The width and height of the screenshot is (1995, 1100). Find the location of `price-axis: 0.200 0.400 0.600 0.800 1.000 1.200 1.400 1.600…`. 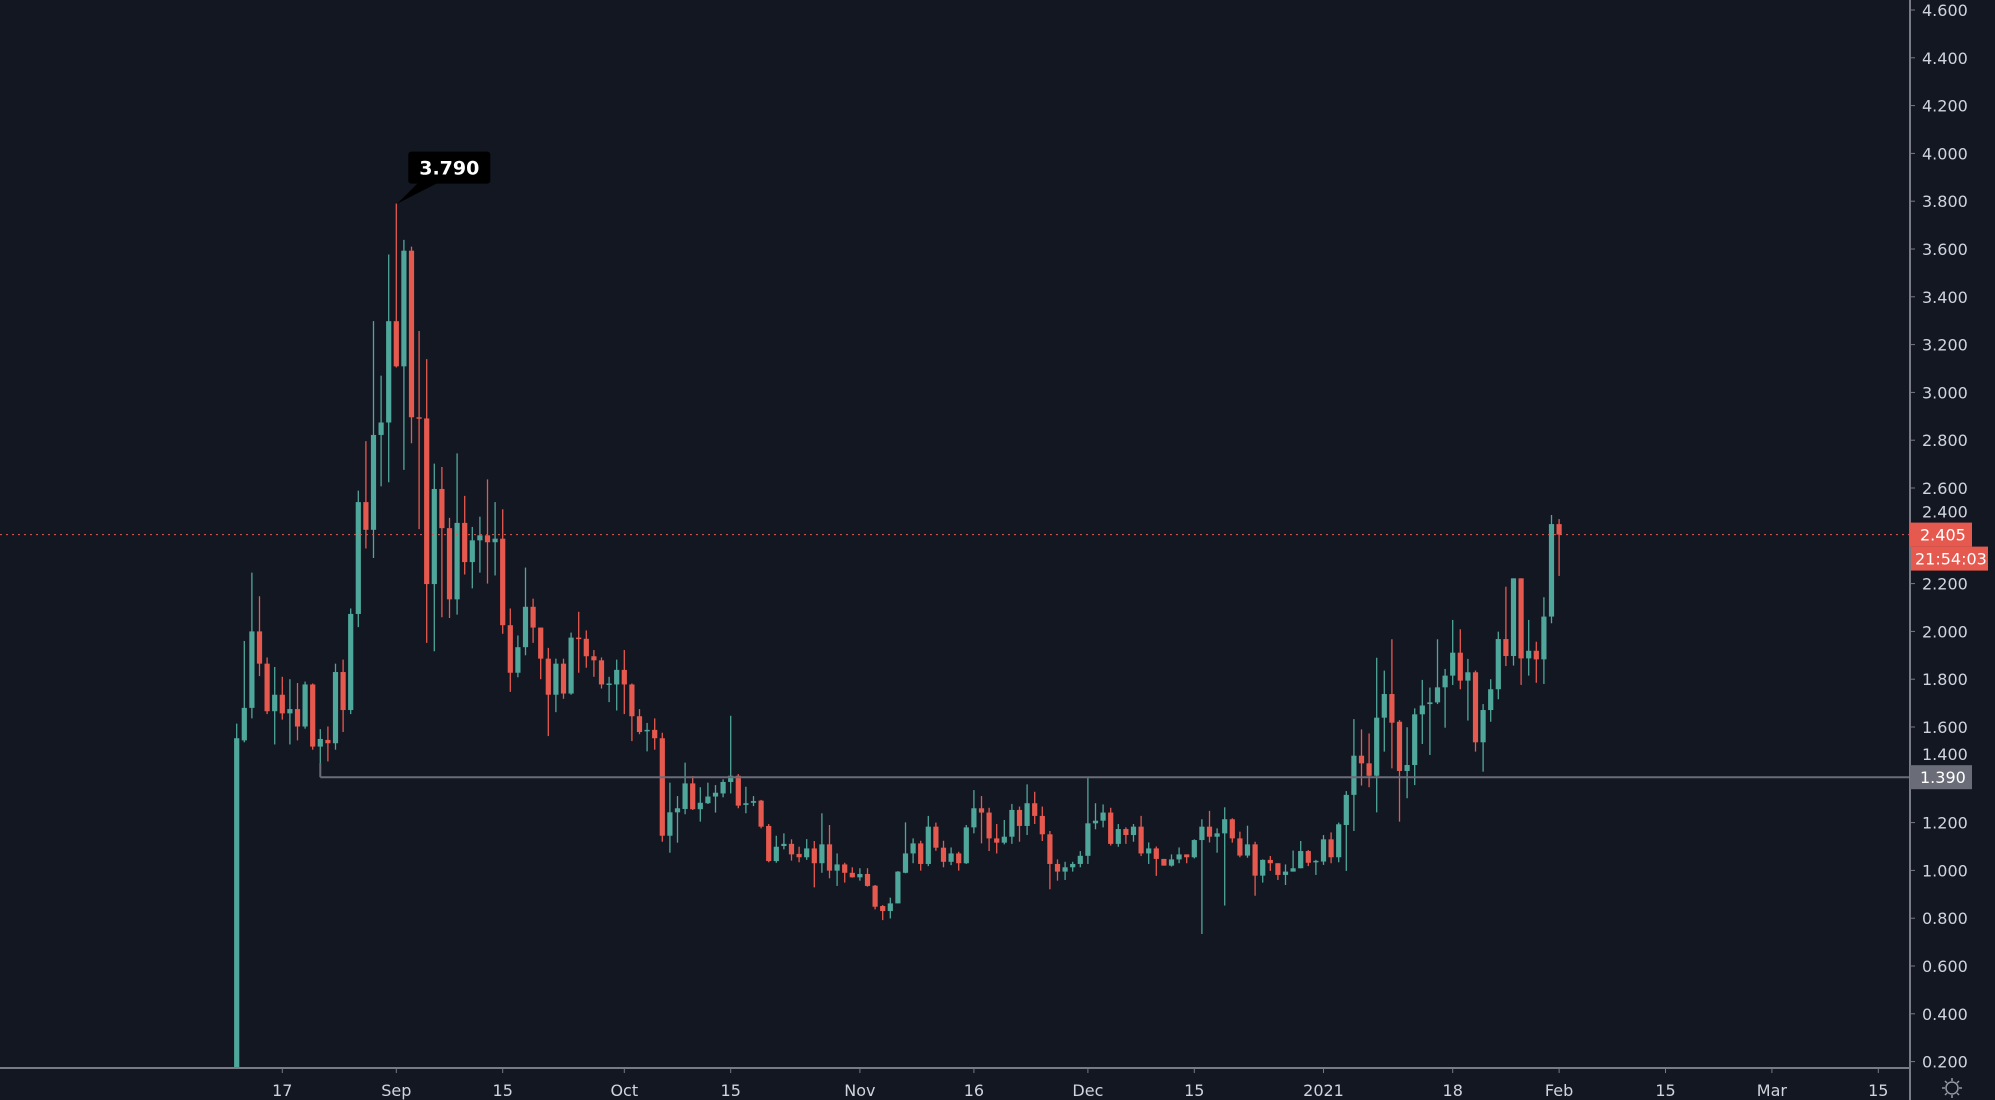

price-axis: 0.200 0.400 0.600 0.800 1.000 1.200 1.400 1.600… is located at coordinates (1939, 536).